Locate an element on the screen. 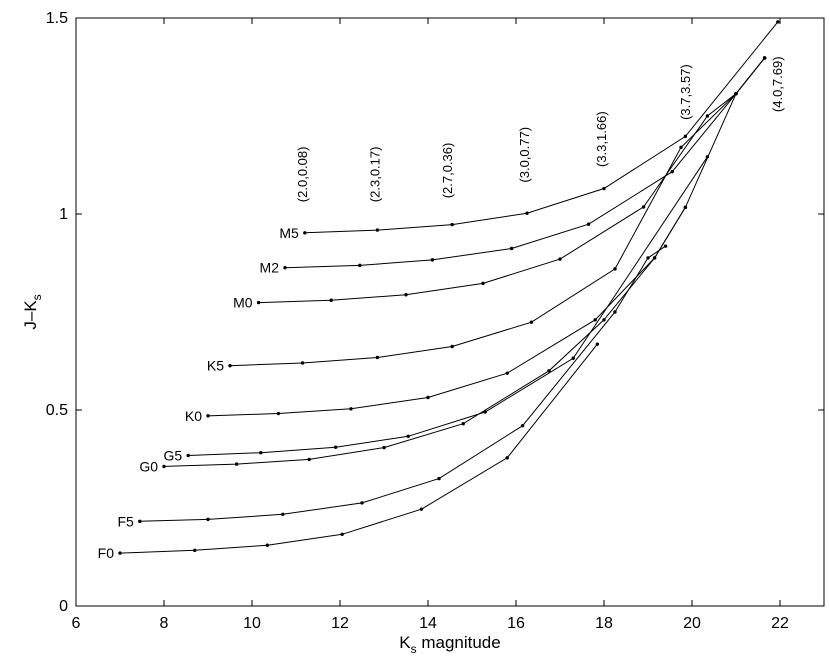 Image resolution: width=830 pixels, height=666 pixels. x-tick-label: 14 is located at coordinates (428, 623).